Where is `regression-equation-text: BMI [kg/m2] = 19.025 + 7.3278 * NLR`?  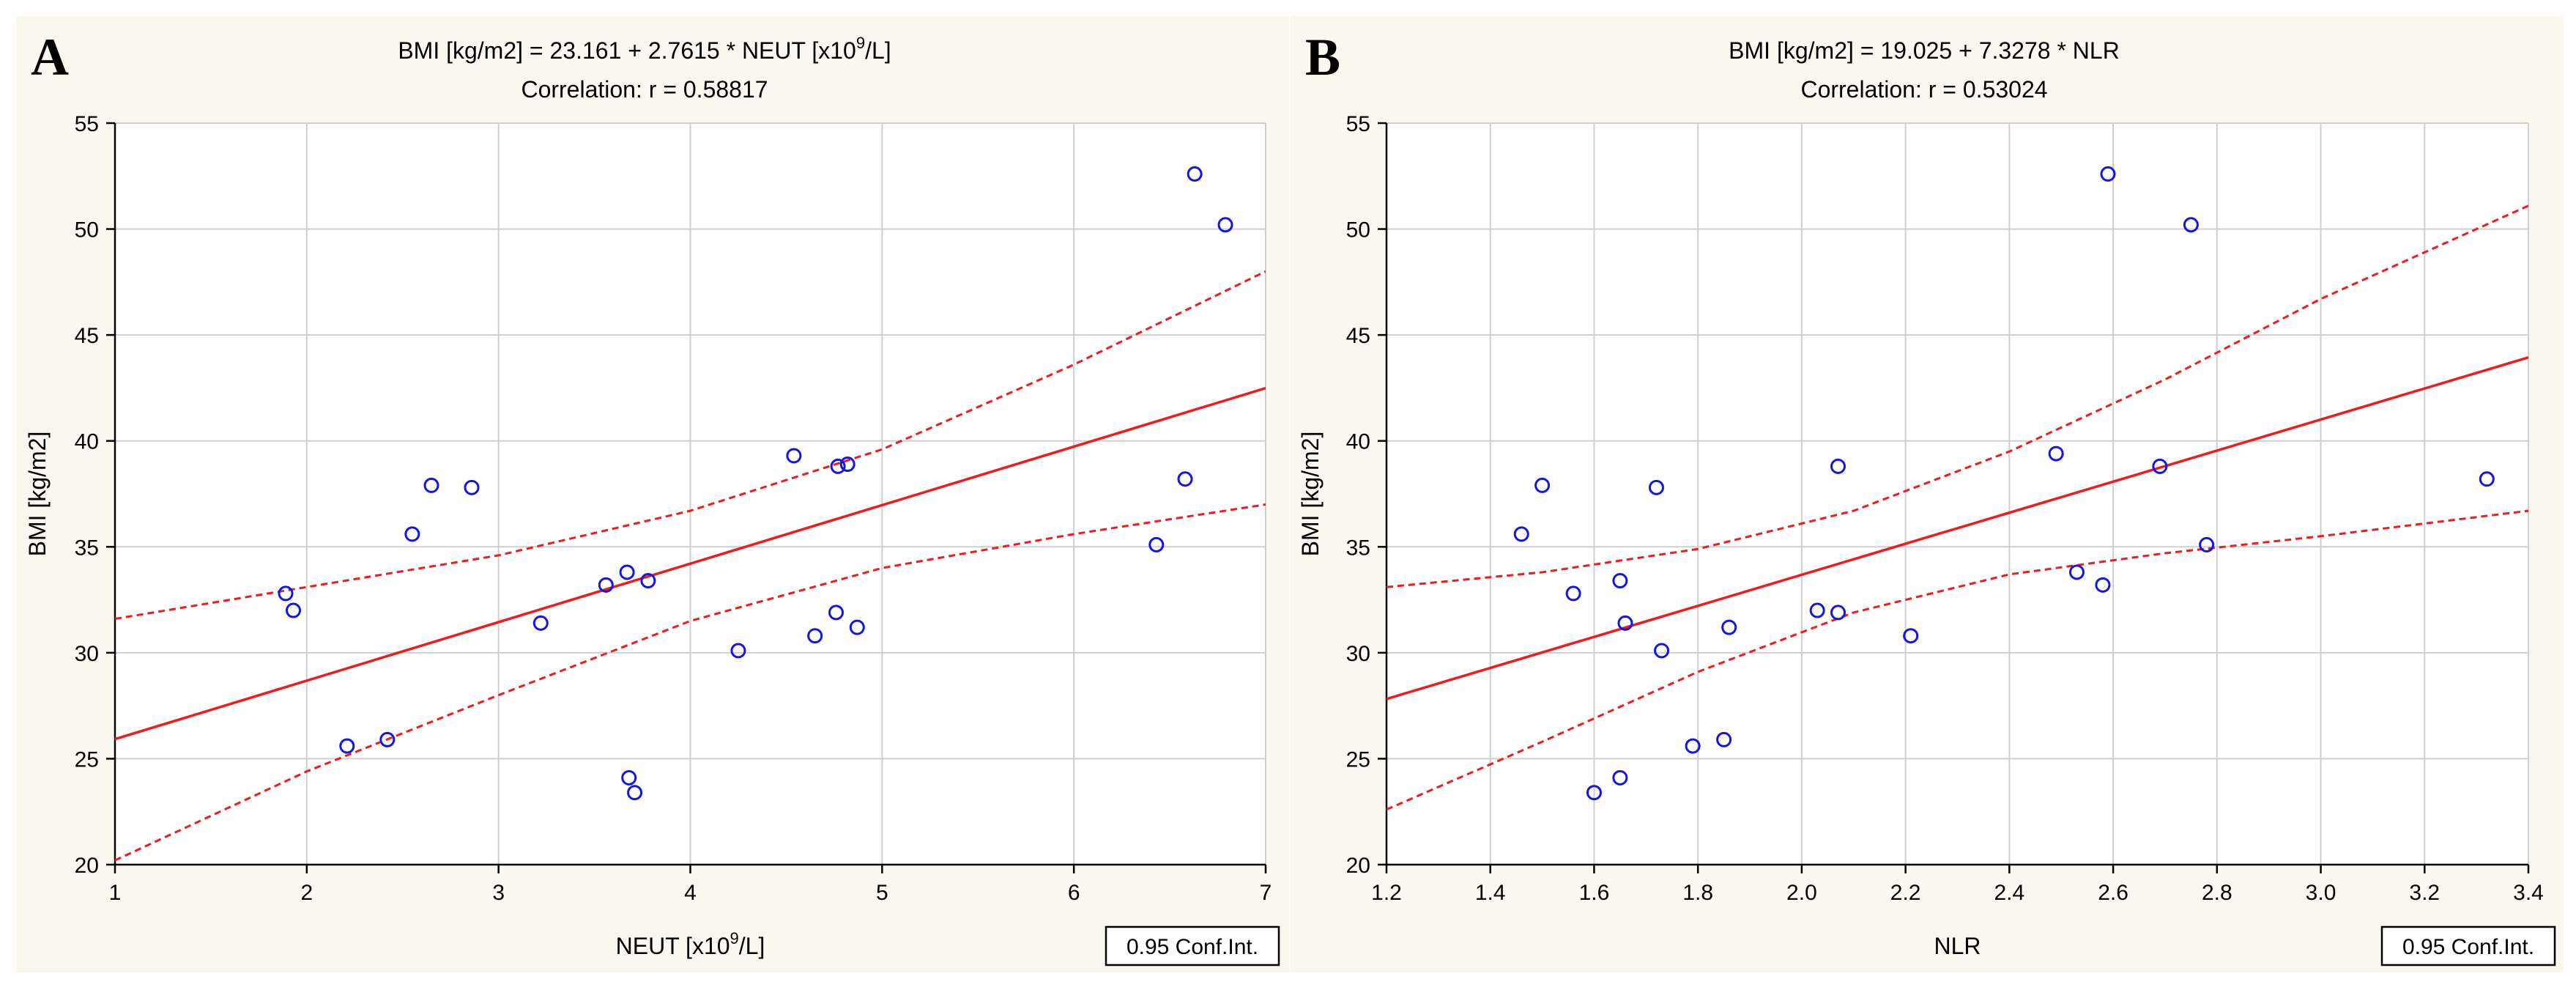
regression-equation-text: BMI [kg/m2] = 19.025 + 7.3278 * NLR is located at coordinates (1924, 50).